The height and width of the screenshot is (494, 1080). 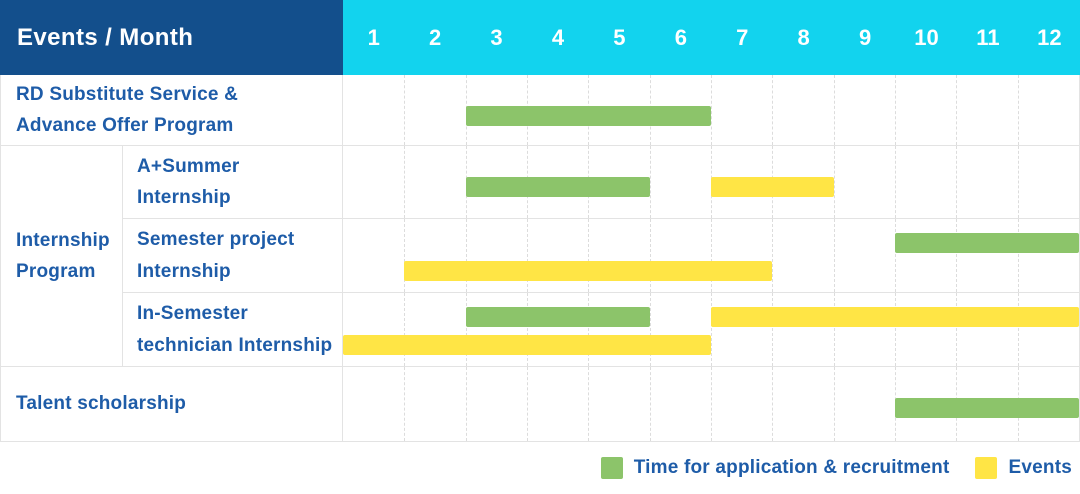 I want to click on events-month-header-cell: Events / Month, so click(x=171, y=37).